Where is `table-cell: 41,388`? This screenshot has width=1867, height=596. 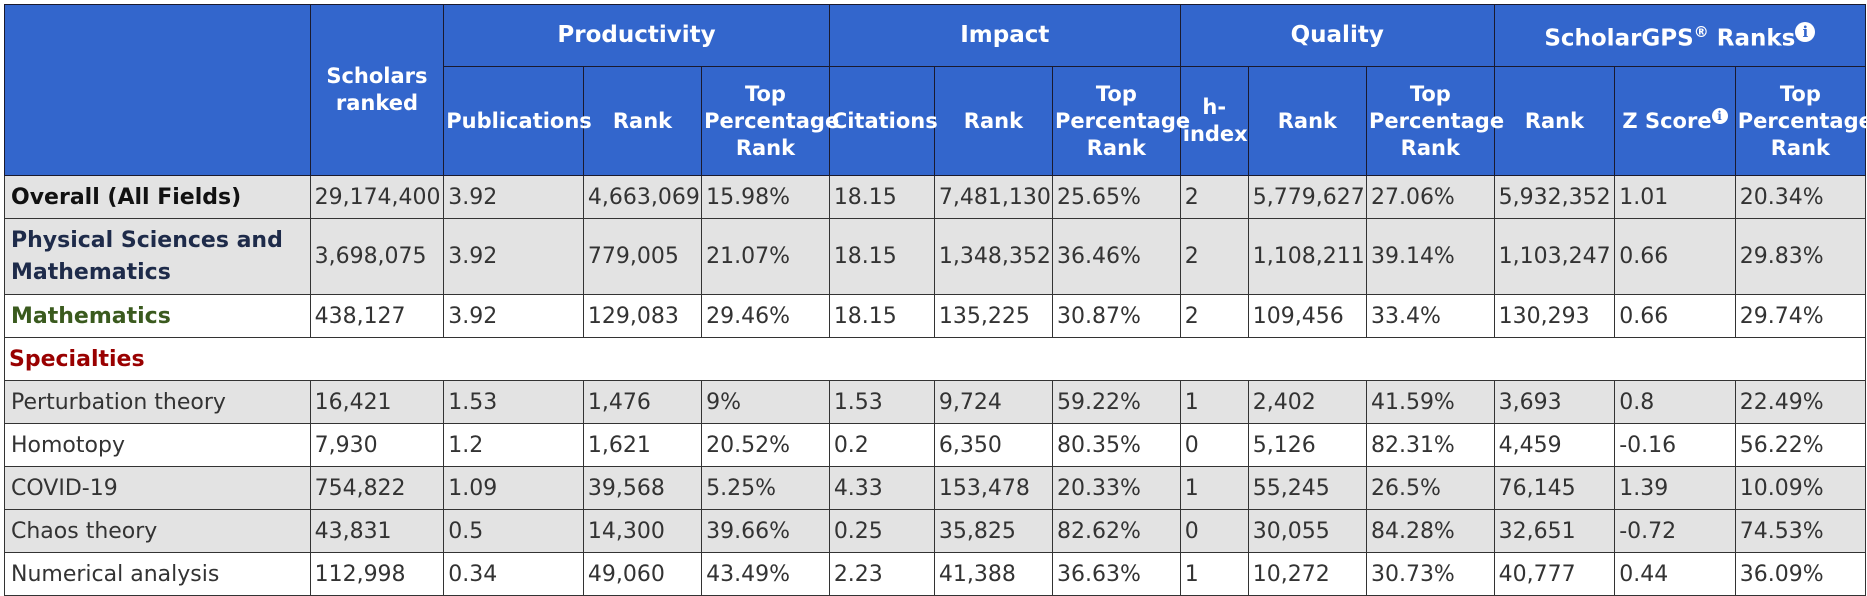 table-cell: 41,388 is located at coordinates (993, 574).